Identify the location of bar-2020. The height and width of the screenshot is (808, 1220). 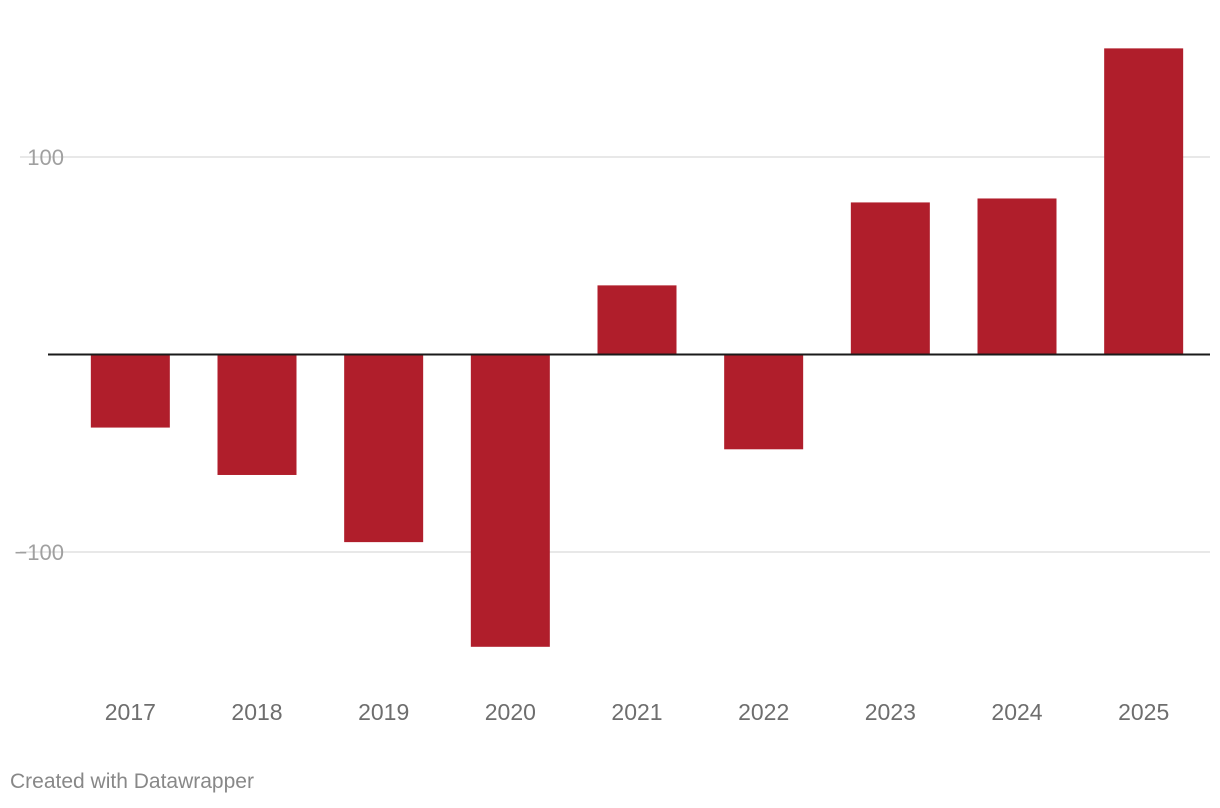
(510, 500).